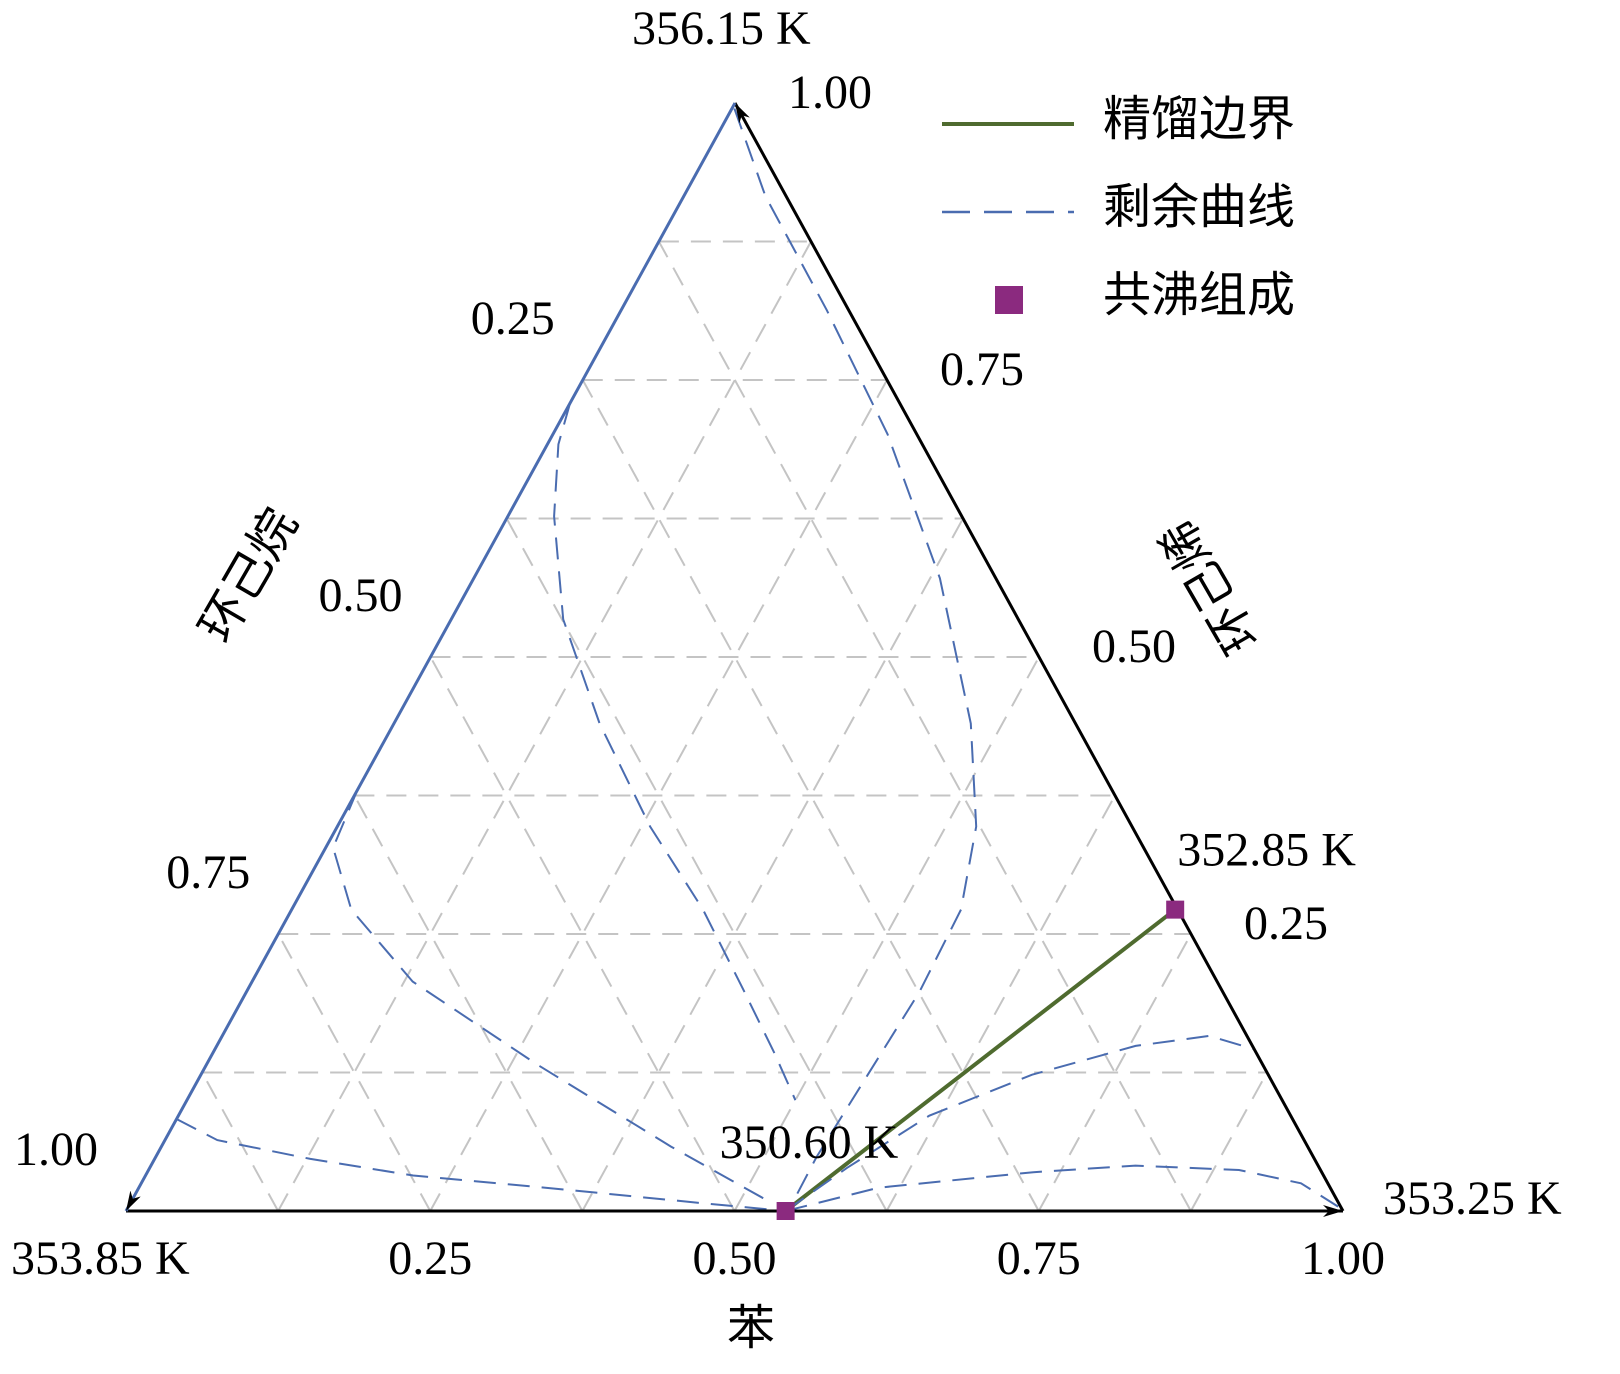  Describe the element at coordinates (249, 575) in the screenshot. I see `axis-title: 环己烷` at that location.